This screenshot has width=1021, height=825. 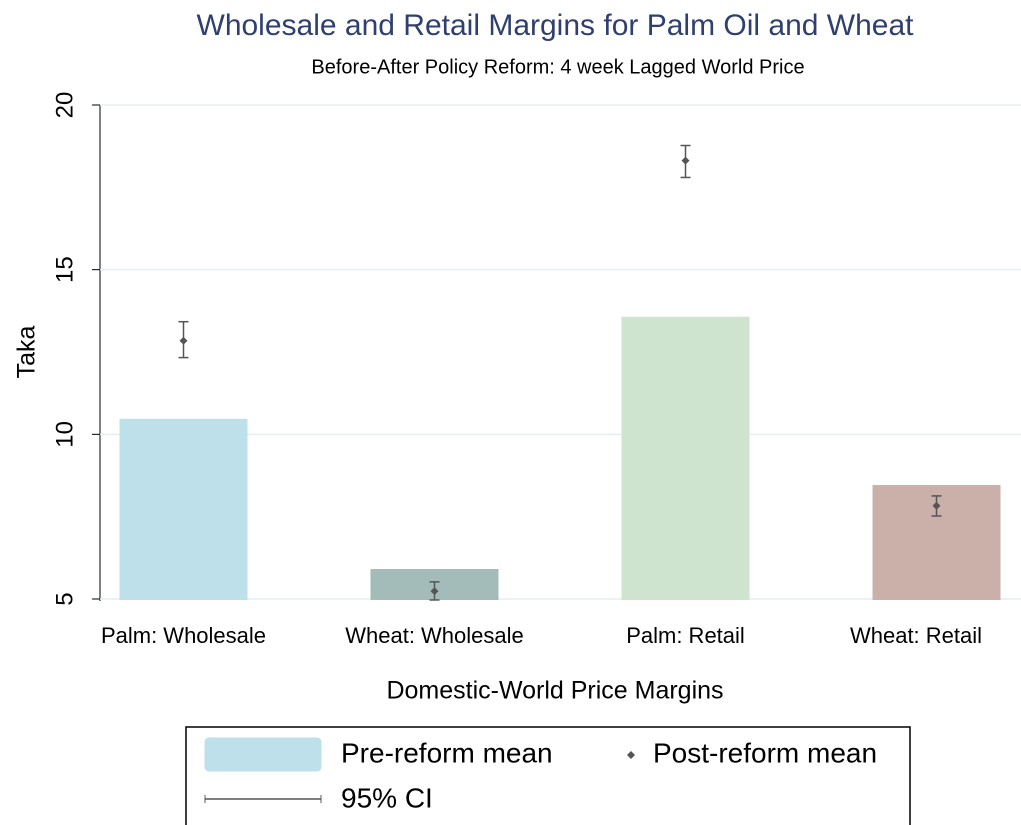 What do you see at coordinates (685, 635) in the screenshot?
I see `x-tick-label: Palm: Retail` at bounding box center [685, 635].